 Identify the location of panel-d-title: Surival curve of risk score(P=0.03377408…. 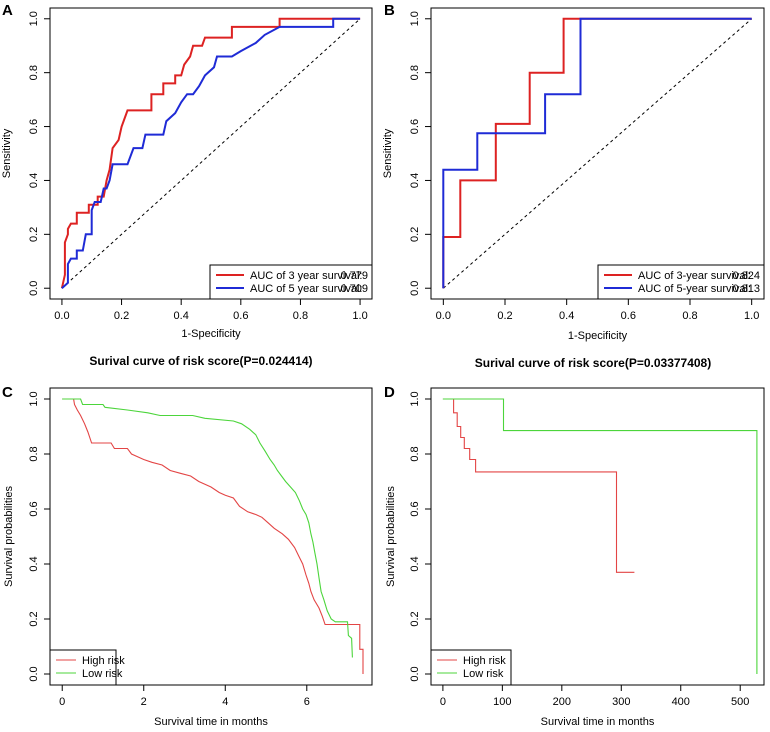
(593, 363).